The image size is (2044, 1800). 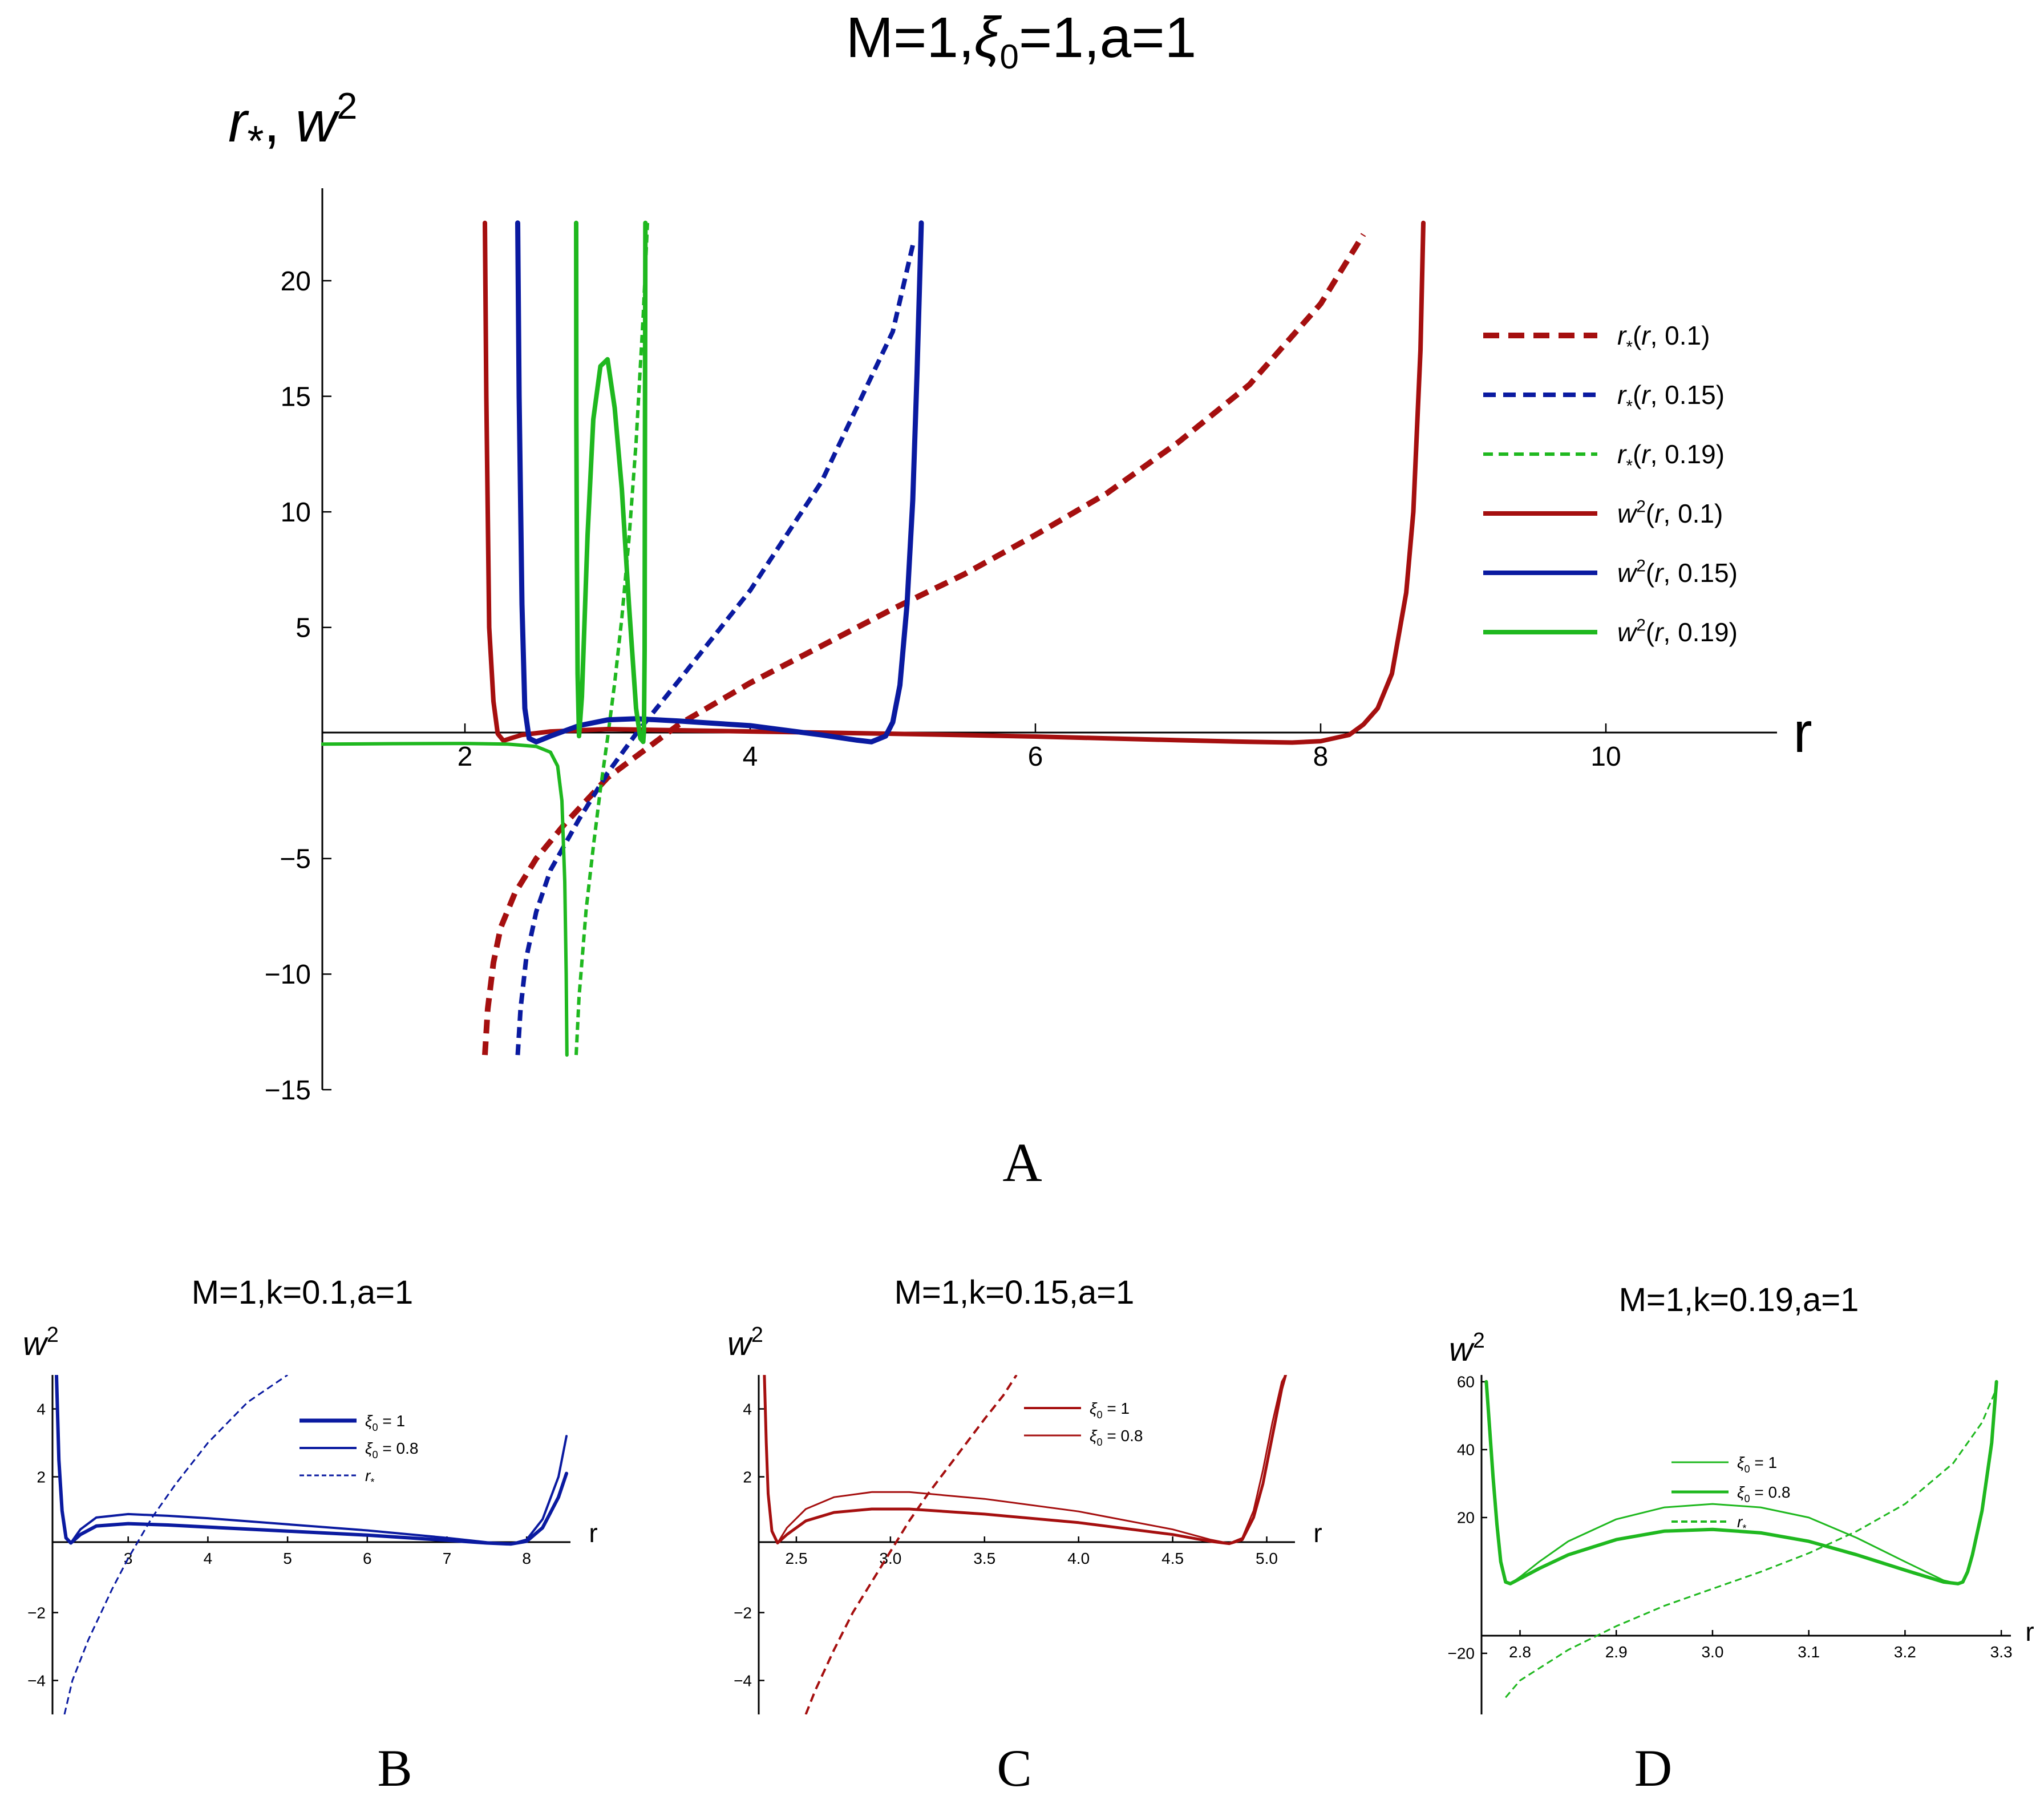 I want to click on x-tick-label: 10, so click(x=1605, y=757).